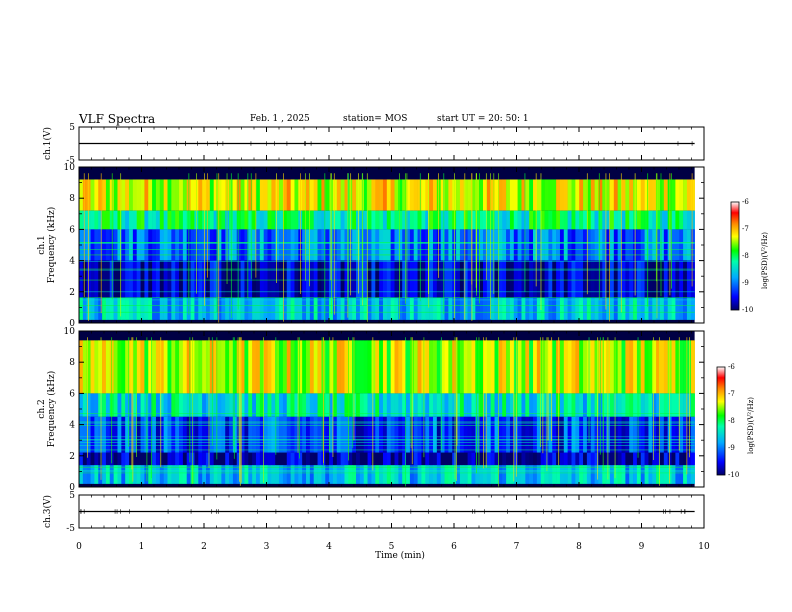  Describe the element at coordinates (72, 262) in the screenshot. I see `y-tick-label: 4` at that location.